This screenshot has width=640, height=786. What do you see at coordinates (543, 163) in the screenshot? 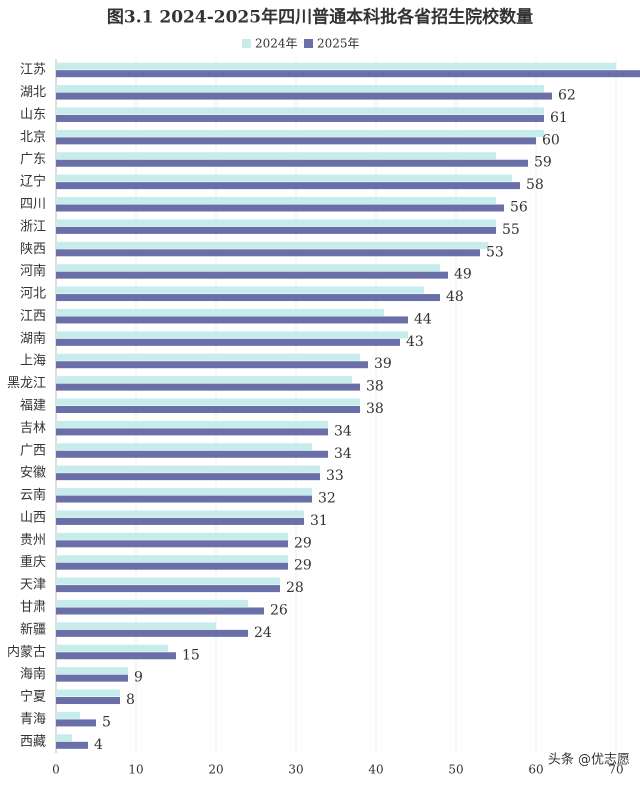
I see `data-label: 59` at bounding box center [543, 163].